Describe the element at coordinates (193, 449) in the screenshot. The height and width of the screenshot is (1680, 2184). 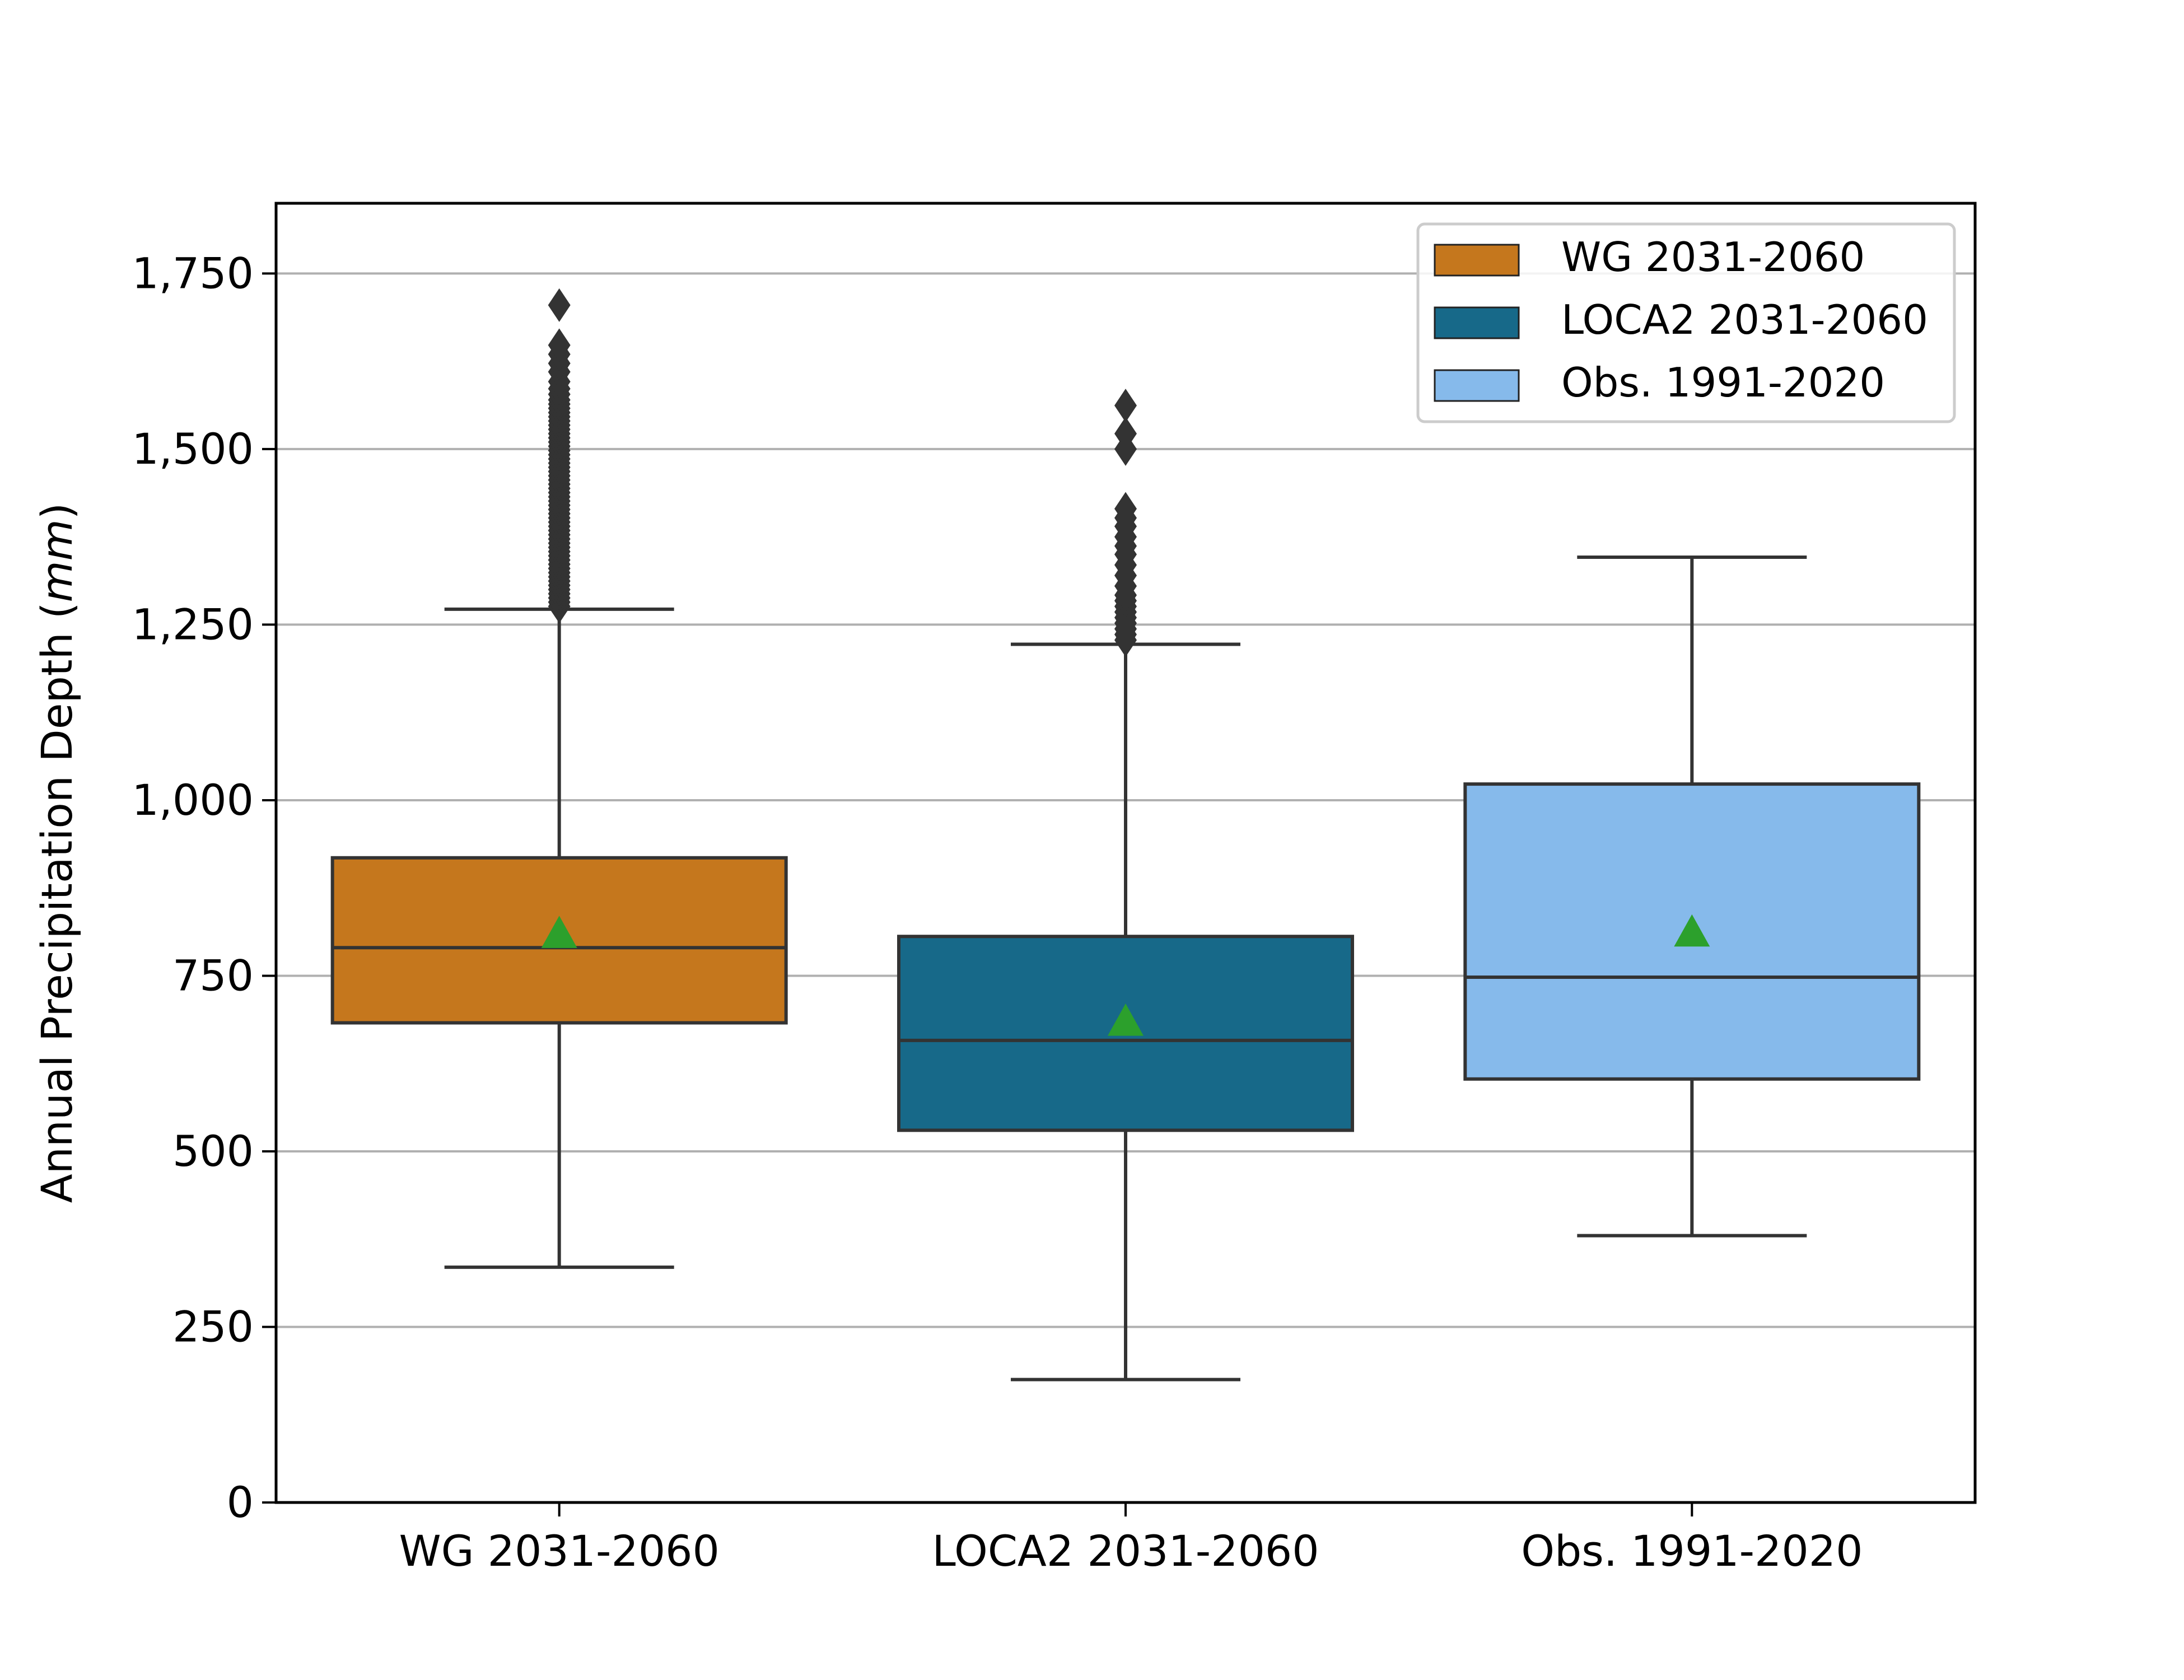
I see `y-tick-label: 1,500` at that location.